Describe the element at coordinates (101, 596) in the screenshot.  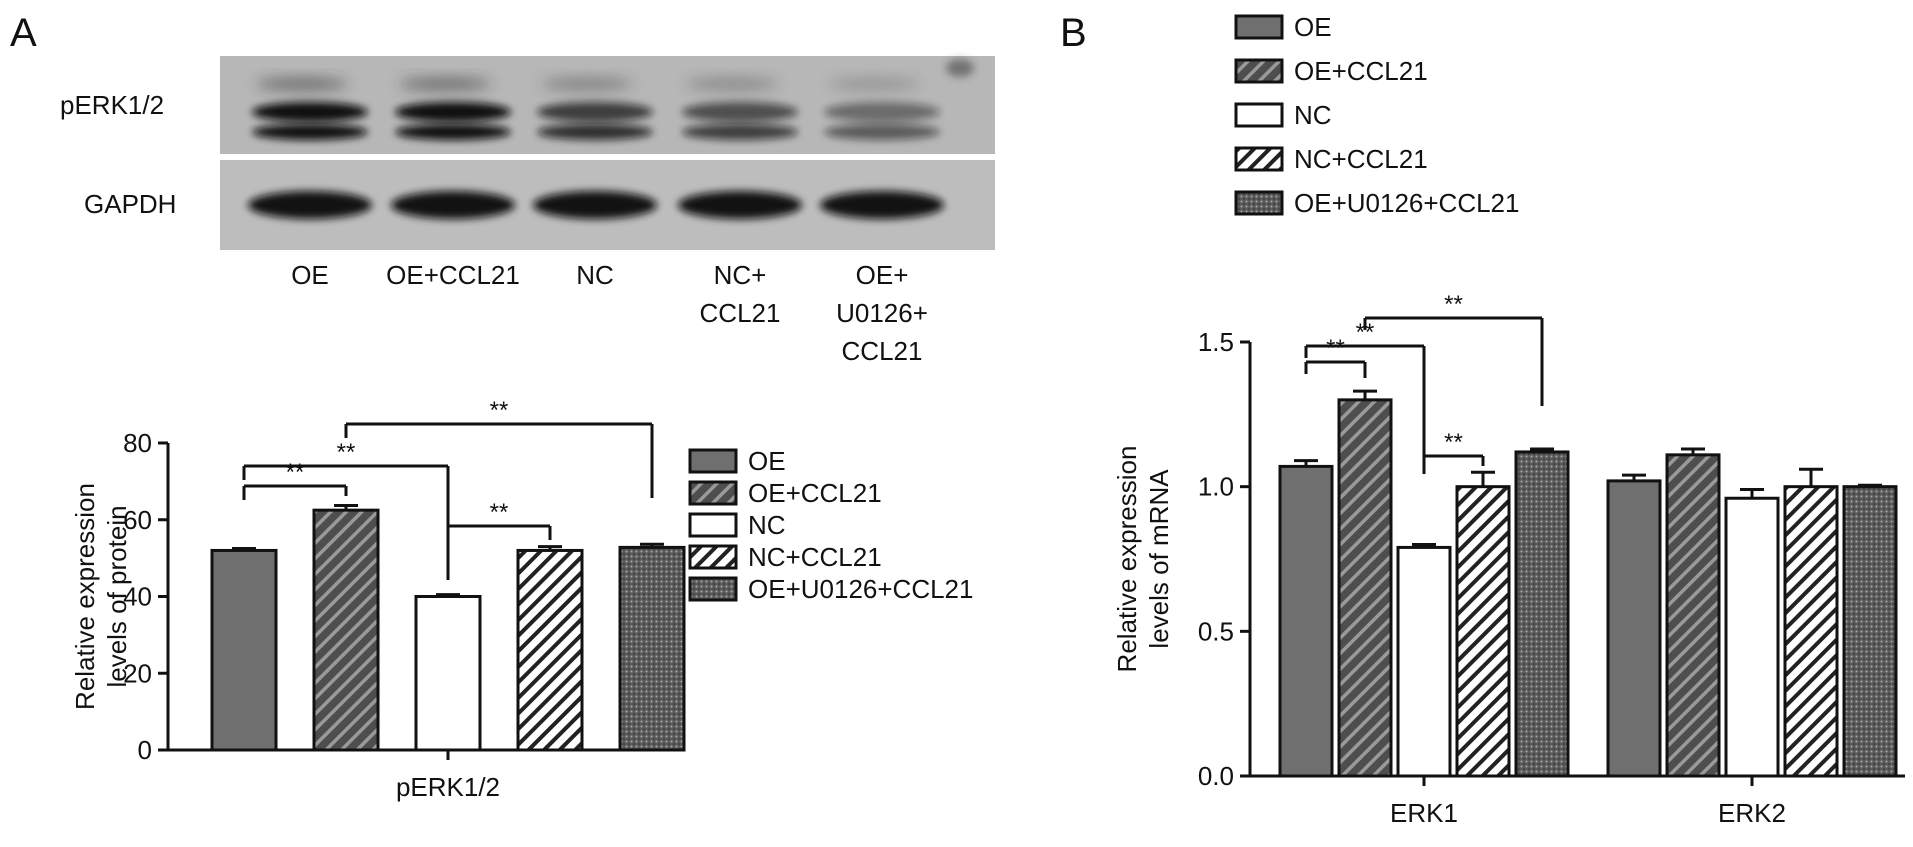
I see `y-axis-label: Relative expression levels of protein` at that location.